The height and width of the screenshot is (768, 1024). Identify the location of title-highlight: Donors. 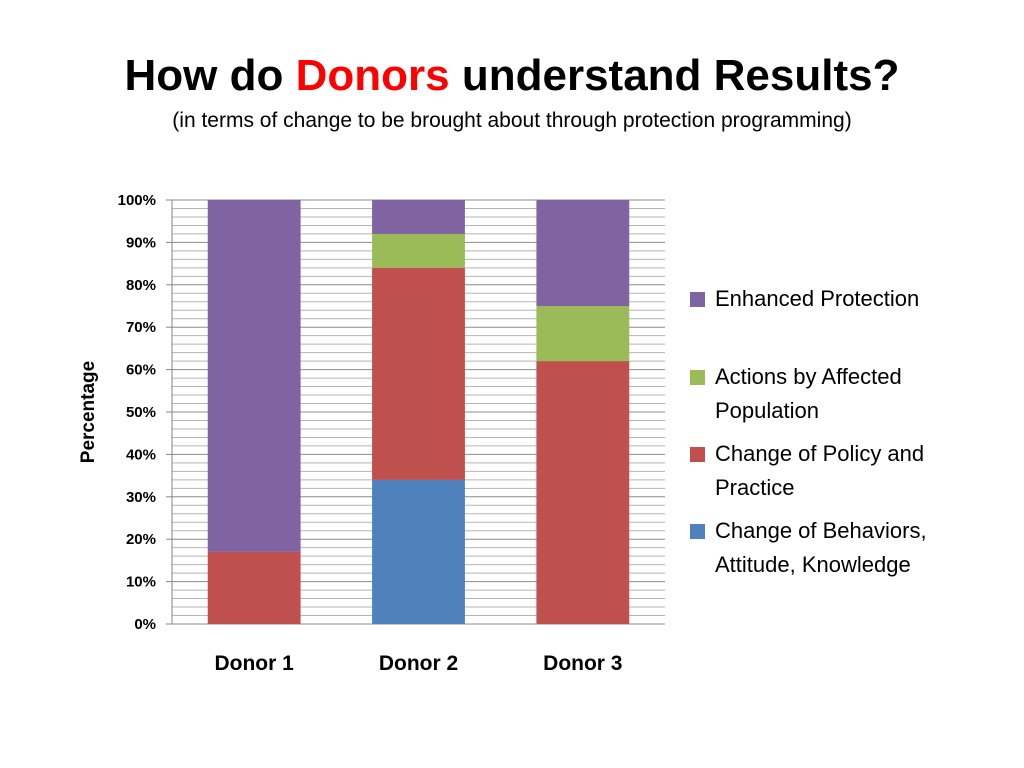
(372, 75).